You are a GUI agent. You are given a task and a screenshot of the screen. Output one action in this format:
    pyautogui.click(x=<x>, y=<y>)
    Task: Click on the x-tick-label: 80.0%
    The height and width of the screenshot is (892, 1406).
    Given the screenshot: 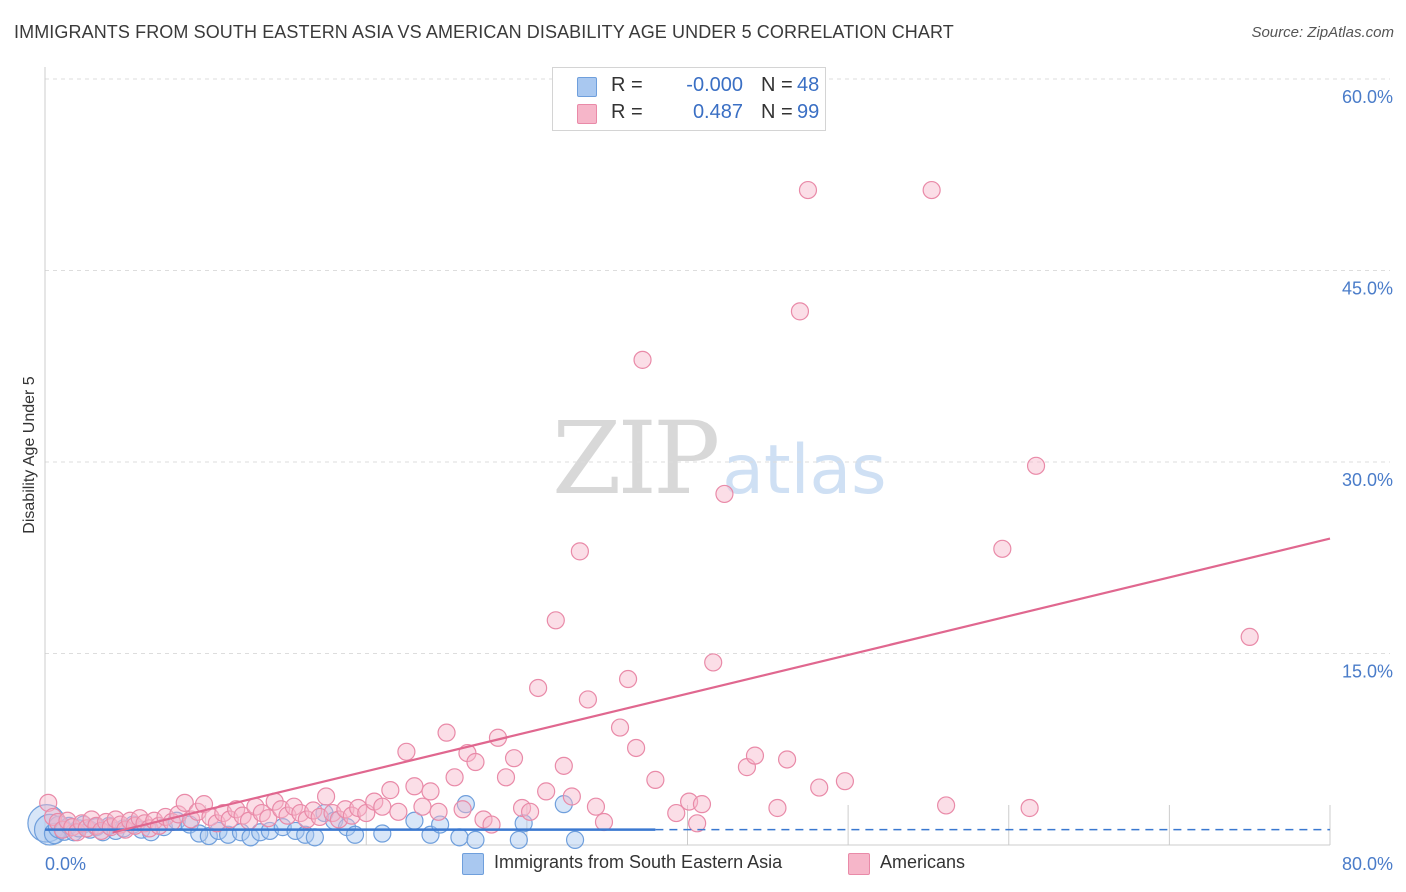 What is the action you would take?
    pyautogui.click(x=1367, y=864)
    